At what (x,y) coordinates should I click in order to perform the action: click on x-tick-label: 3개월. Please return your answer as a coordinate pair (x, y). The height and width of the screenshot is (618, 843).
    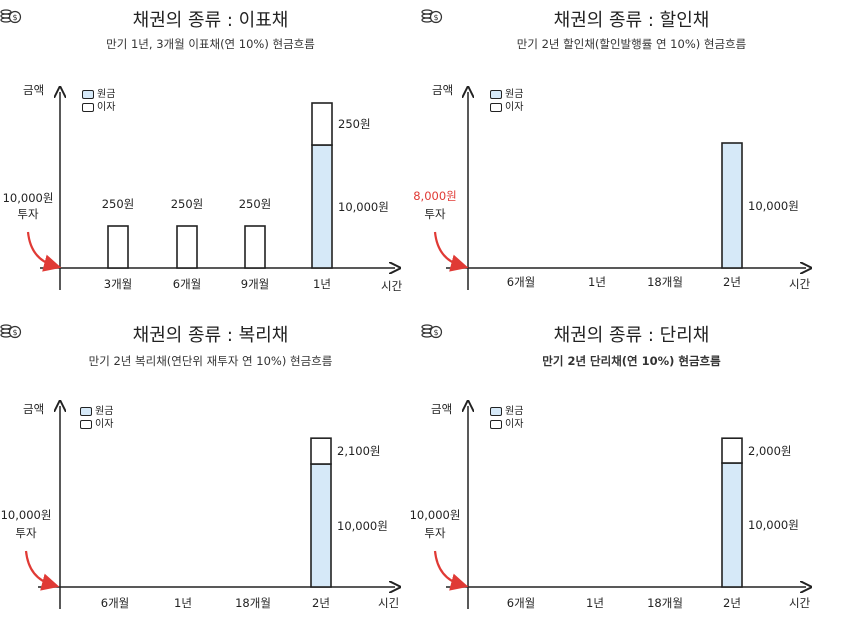
    Looking at the image, I should click on (118, 284).